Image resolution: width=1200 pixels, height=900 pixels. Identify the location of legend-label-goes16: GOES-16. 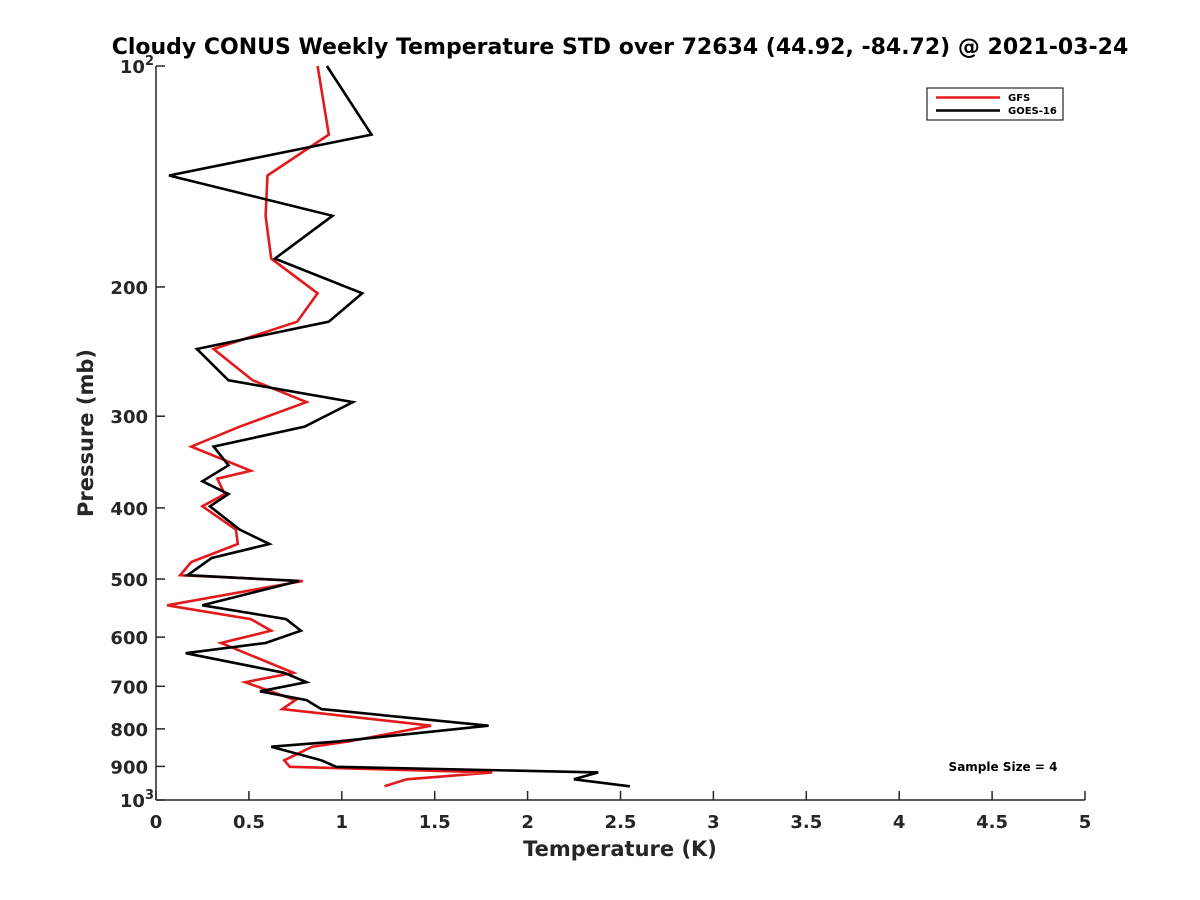
(1032, 111).